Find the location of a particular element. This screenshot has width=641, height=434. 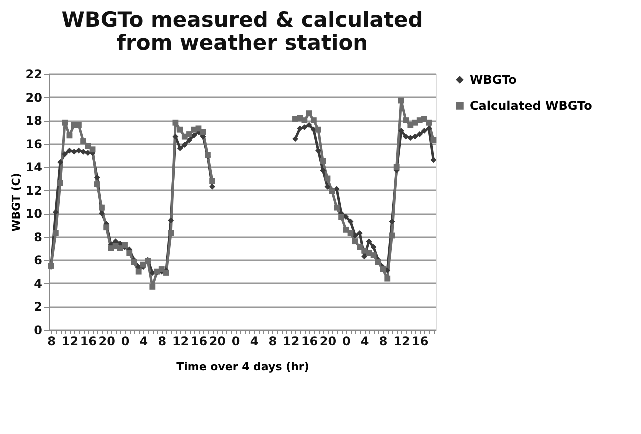

y-tick-label: 8 is located at coordinates (38, 237).